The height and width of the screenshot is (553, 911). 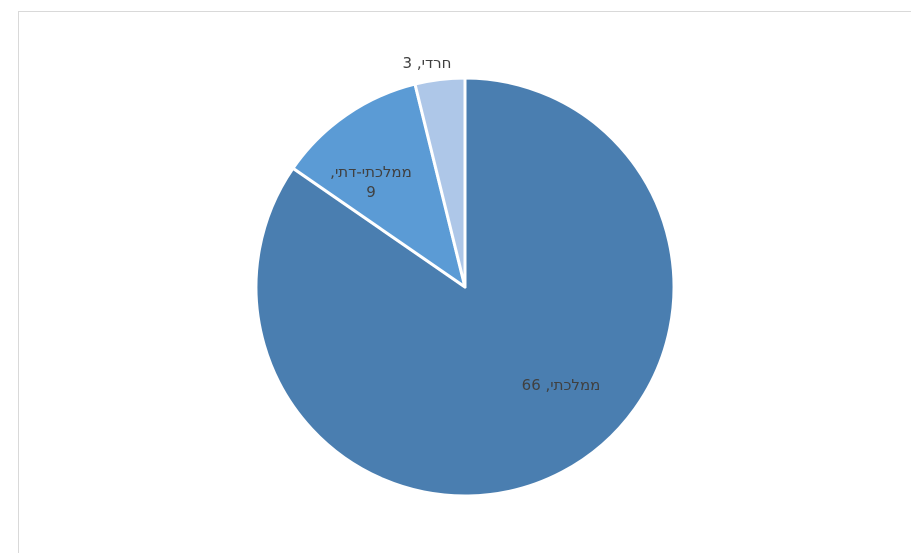 I want to click on data-label-line: ממלכתי-דתי,, so click(x=371, y=172).